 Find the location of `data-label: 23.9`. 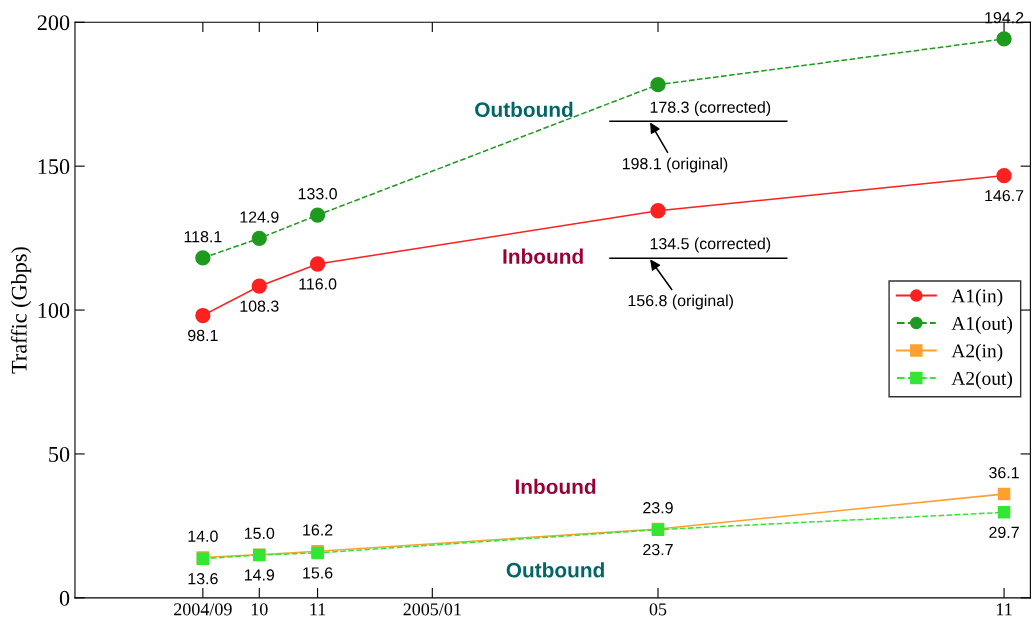

data-label: 23.9 is located at coordinates (658, 508).